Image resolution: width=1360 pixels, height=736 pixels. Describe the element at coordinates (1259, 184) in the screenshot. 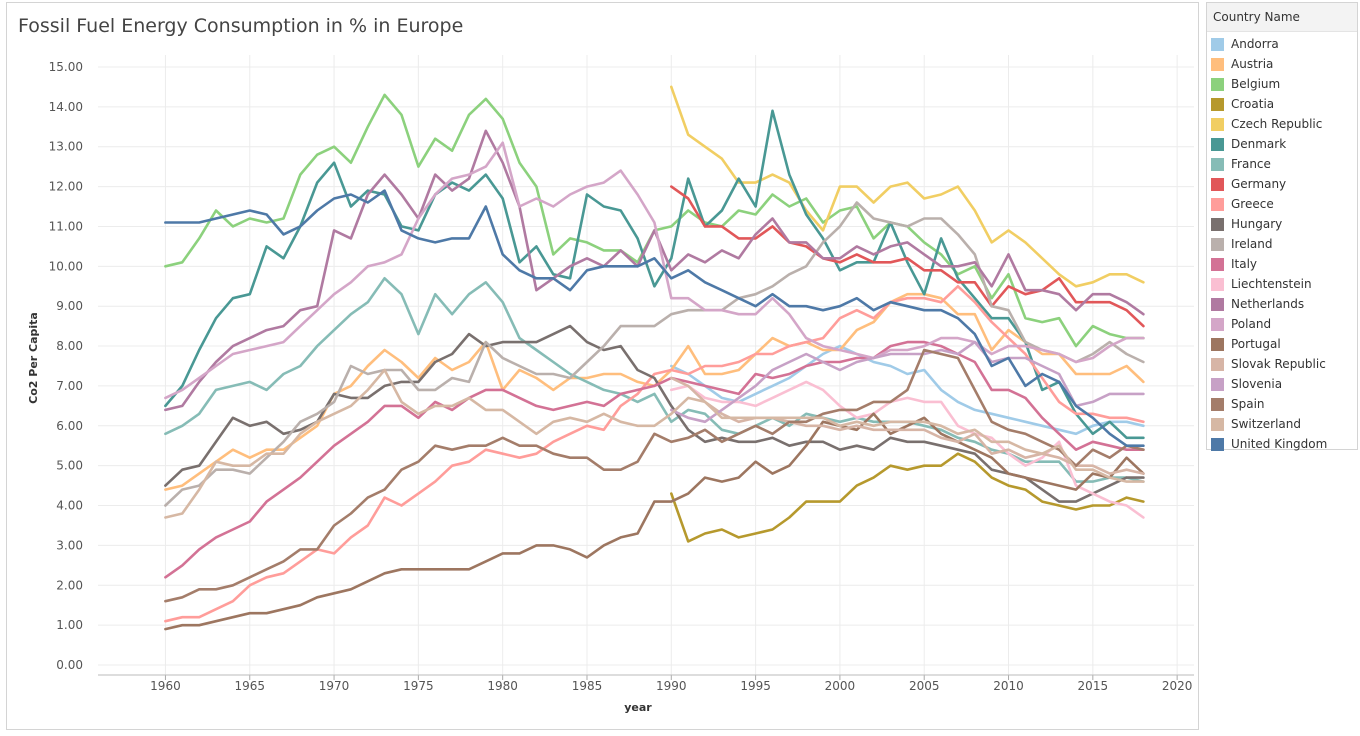

I see `legend-label: Germany` at that location.